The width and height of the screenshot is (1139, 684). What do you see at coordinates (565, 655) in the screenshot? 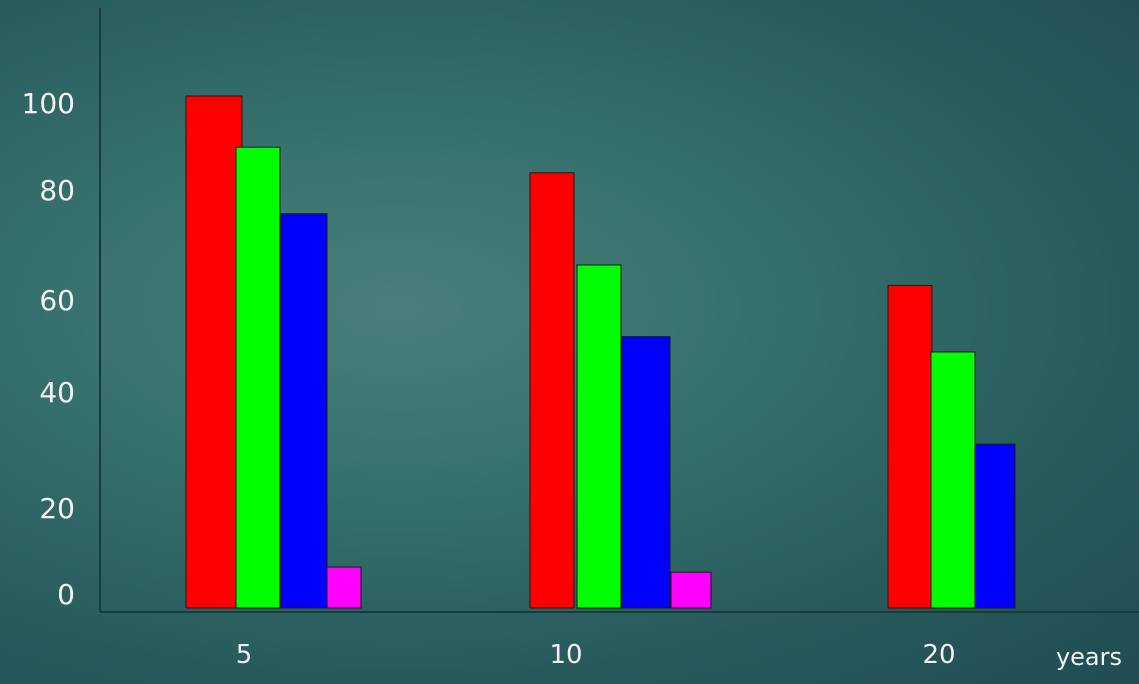
I see `x-tick-label: 10` at bounding box center [565, 655].